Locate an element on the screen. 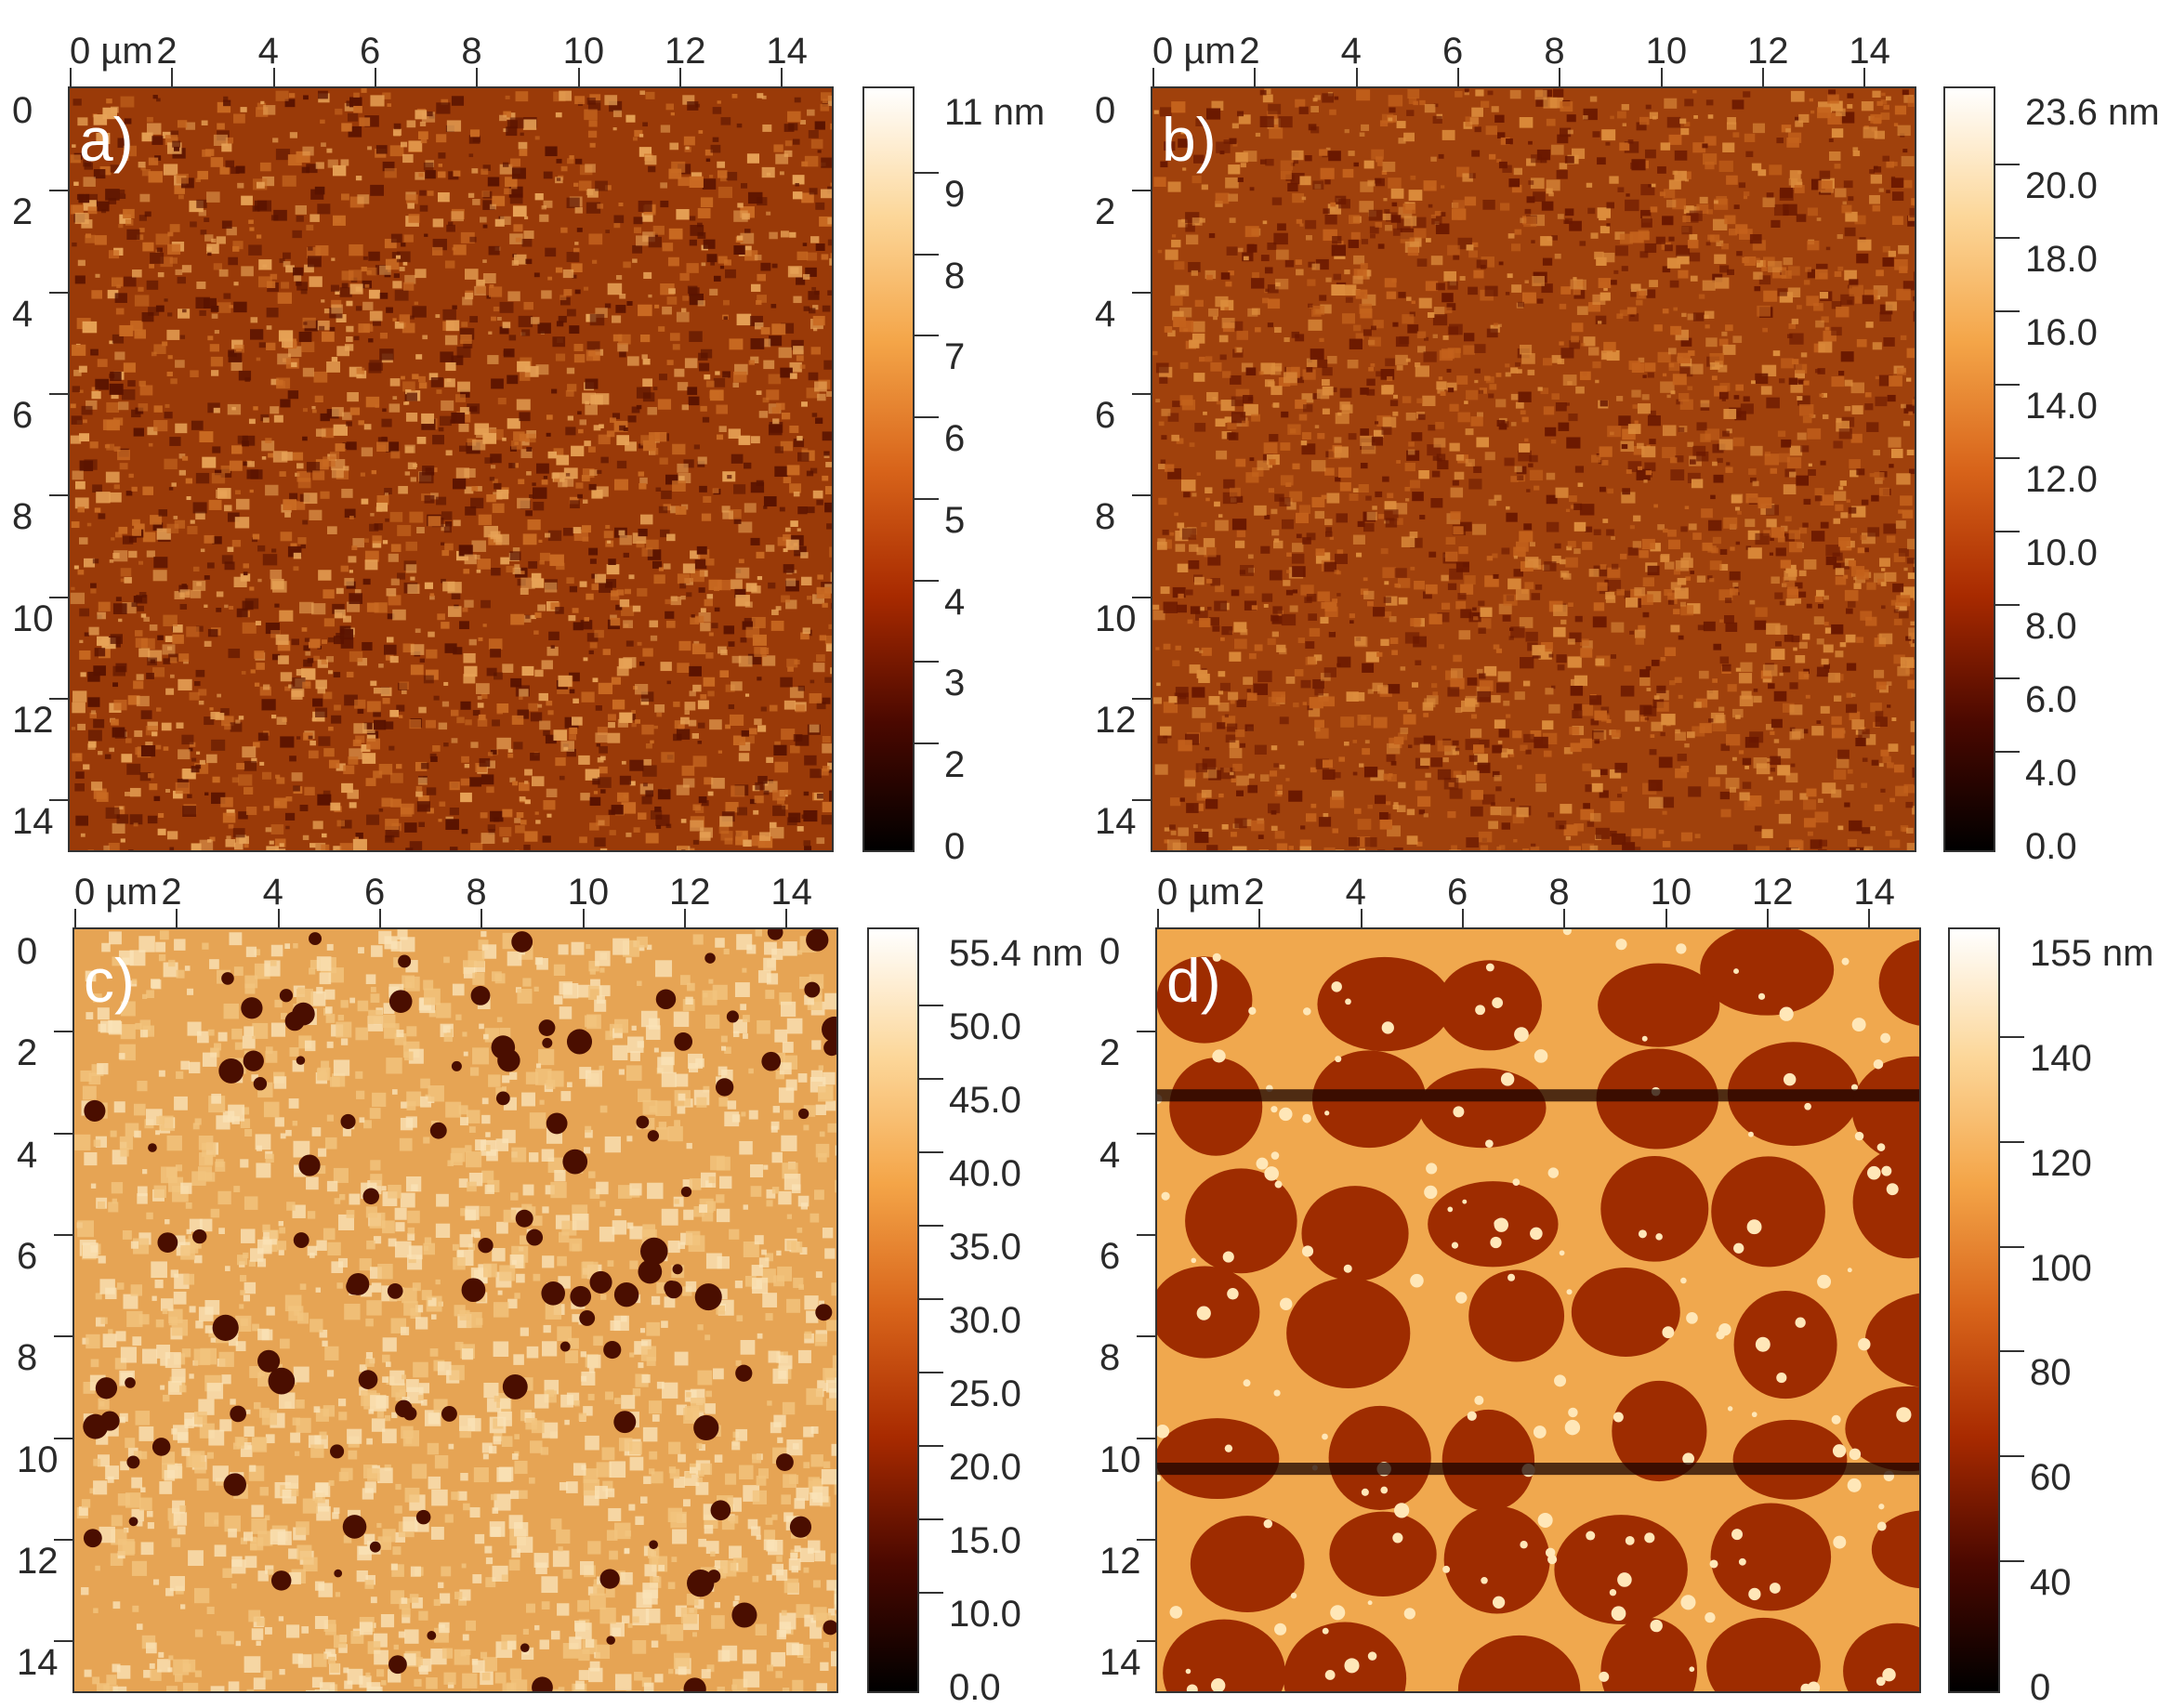  colorbar-label: 7 is located at coordinates (955, 356).